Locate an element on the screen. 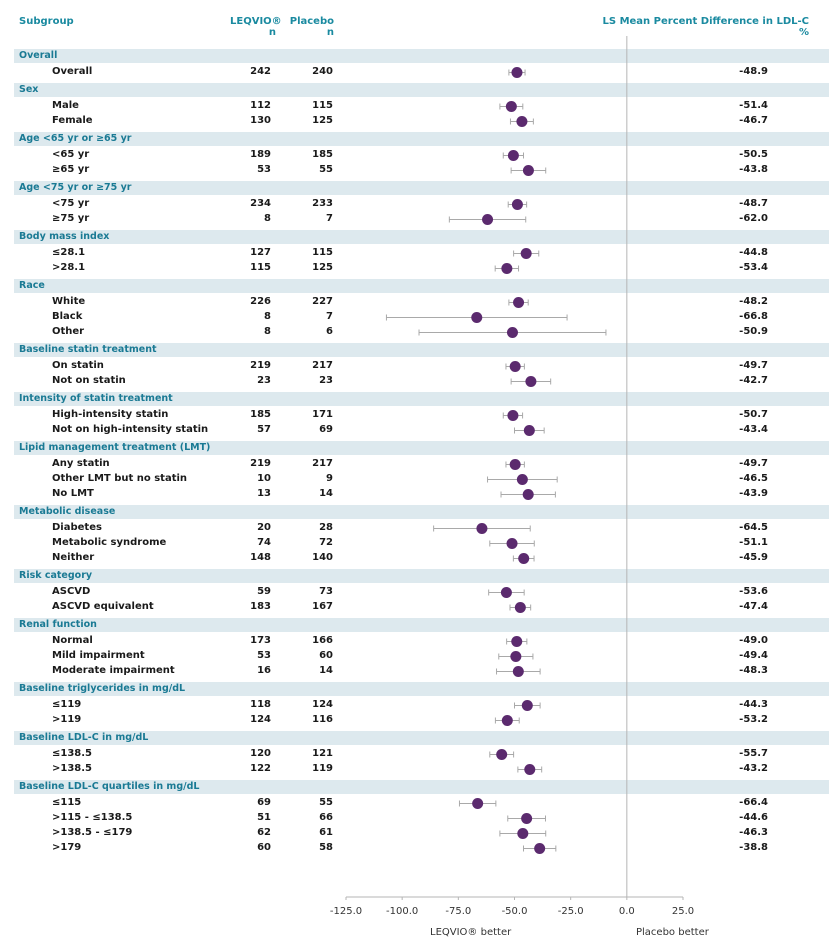 The height and width of the screenshot is (951, 831). subgroup-label: Diabetes is located at coordinates (77, 527).